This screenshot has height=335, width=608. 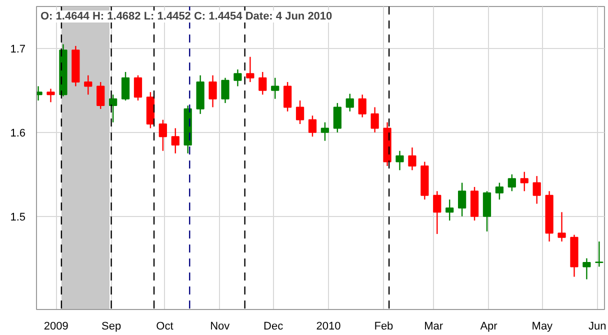 What do you see at coordinates (328, 326) in the screenshot?
I see `x-tick-label: 2010` at bounding box center [328, 326].